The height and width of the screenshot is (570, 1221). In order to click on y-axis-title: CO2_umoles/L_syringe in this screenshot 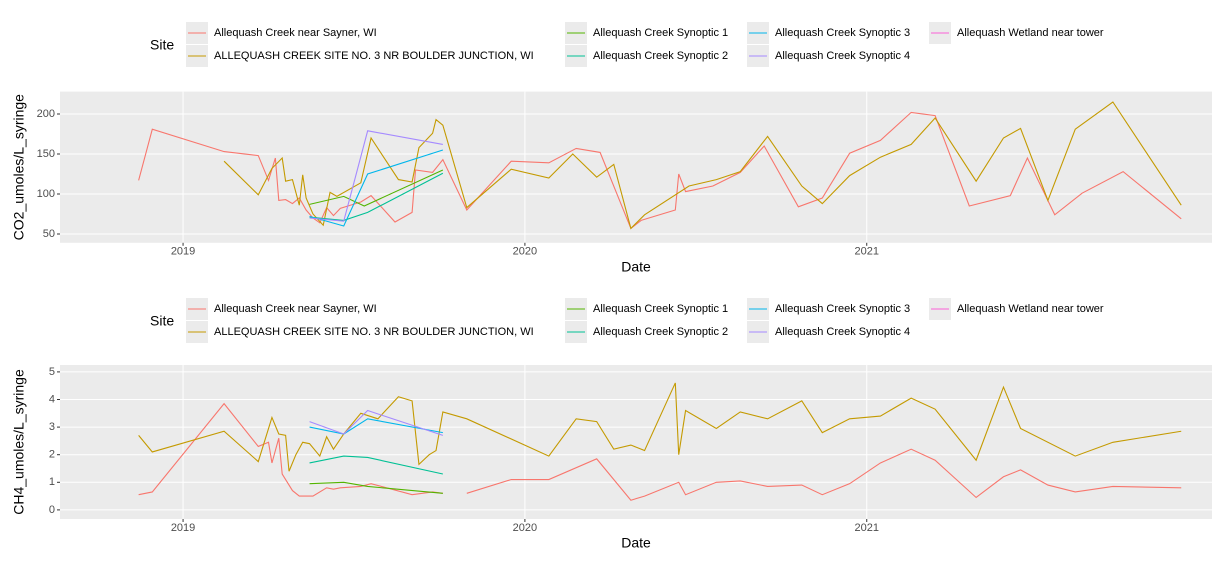, I will do `click(19, 167)`.